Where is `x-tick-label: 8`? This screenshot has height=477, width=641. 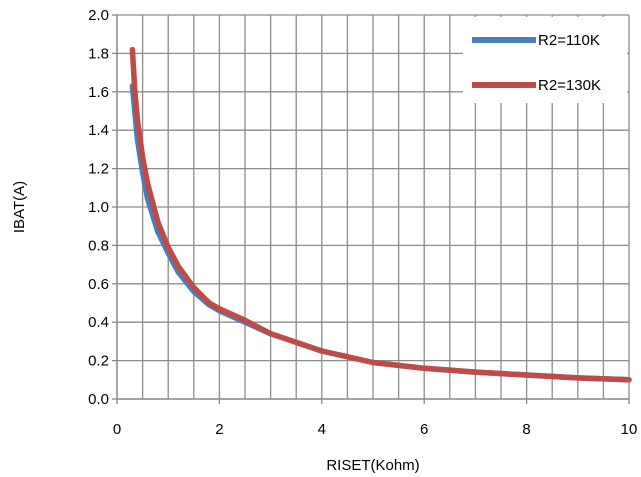
x-tick-label: 8 is located at coordinates (526, 429).